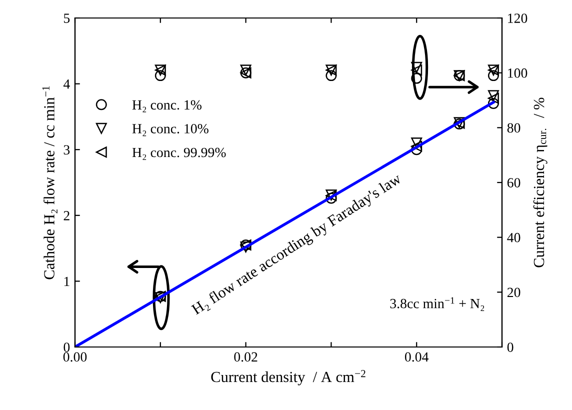 This screenshot has height=410, width=572. Describe the element at coordinates (67, 281) in the screenshot. I see `y-tick-label: 1` at that location.